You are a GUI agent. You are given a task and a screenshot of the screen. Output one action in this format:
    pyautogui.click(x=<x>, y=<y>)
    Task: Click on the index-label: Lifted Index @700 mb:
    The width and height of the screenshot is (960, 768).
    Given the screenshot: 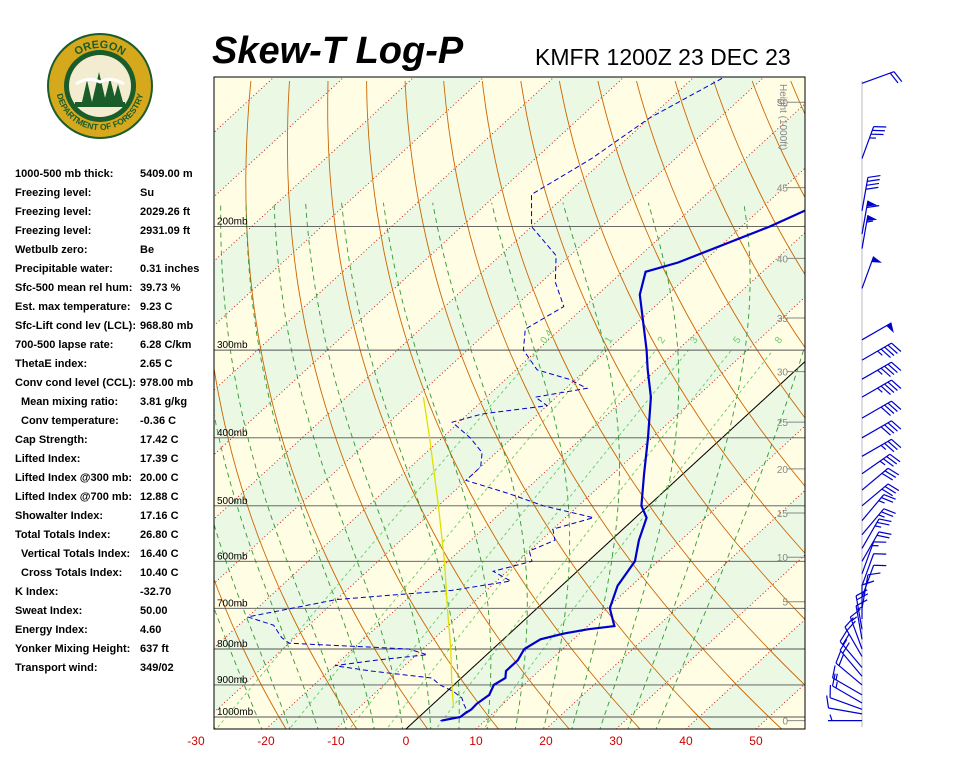 What is the action you would take?
    pyautogui.click(x=74, y=497)
    